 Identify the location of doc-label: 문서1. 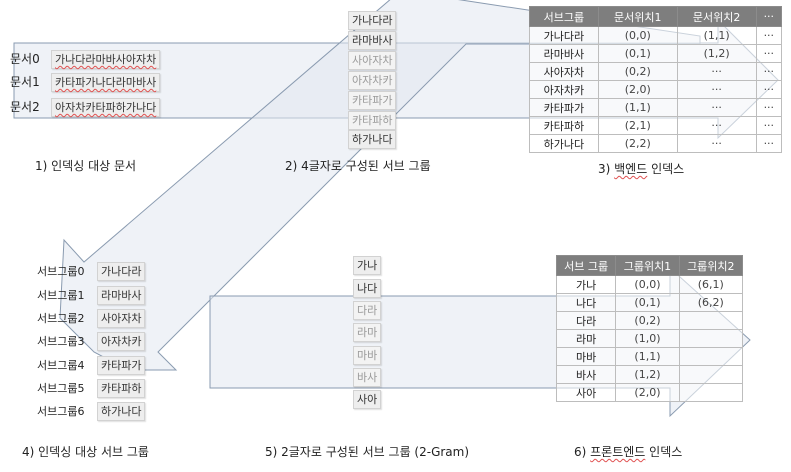
(25, 82).